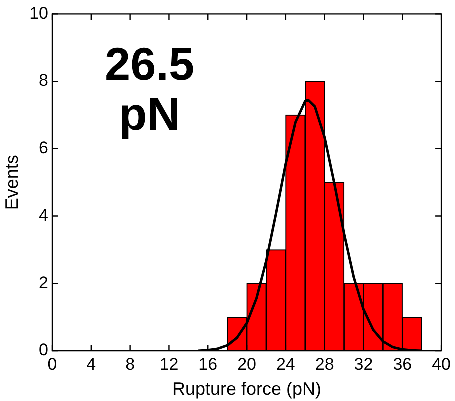 This screenshot has height=401, width=455. Describe the element at coordinates (208, 364) in the screenshot. I see `x-tick-label: 16` at that location.